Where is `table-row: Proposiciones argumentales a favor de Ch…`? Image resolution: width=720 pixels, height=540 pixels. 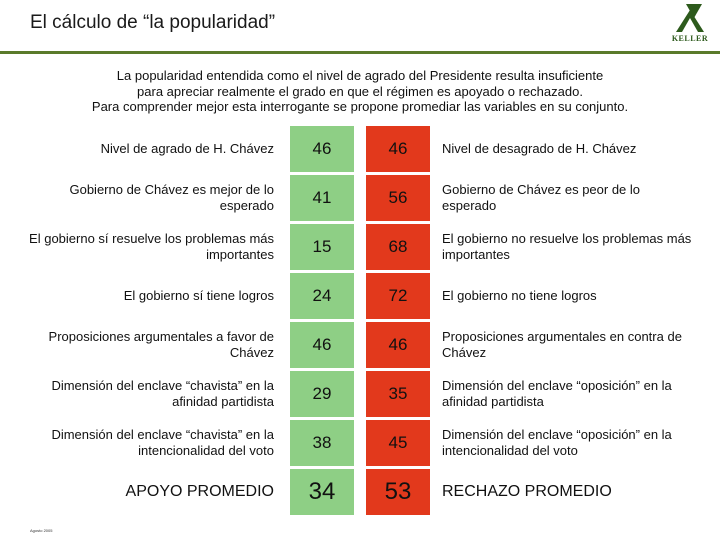 table-row: Proposiciones argumentales a favor de Ch… is located at coordinates (360, 345).